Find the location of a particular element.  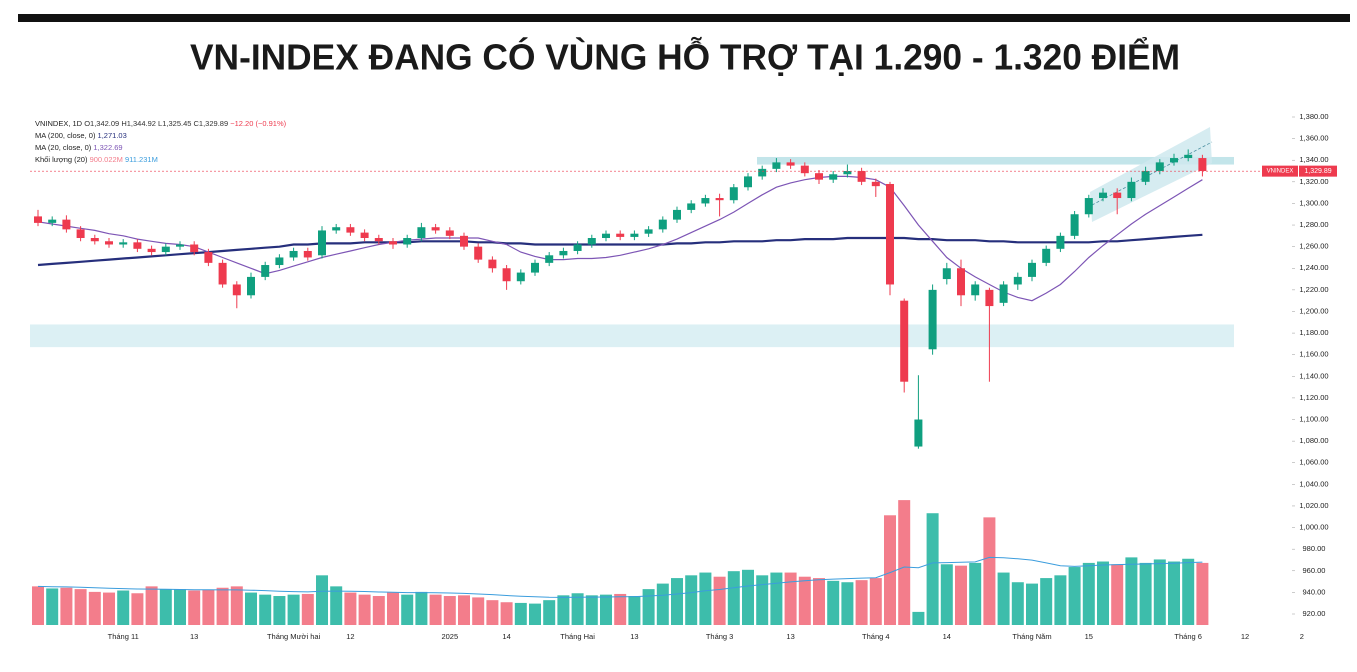

y-tick-label: 940.00 is located at coordinates (1314, 591).